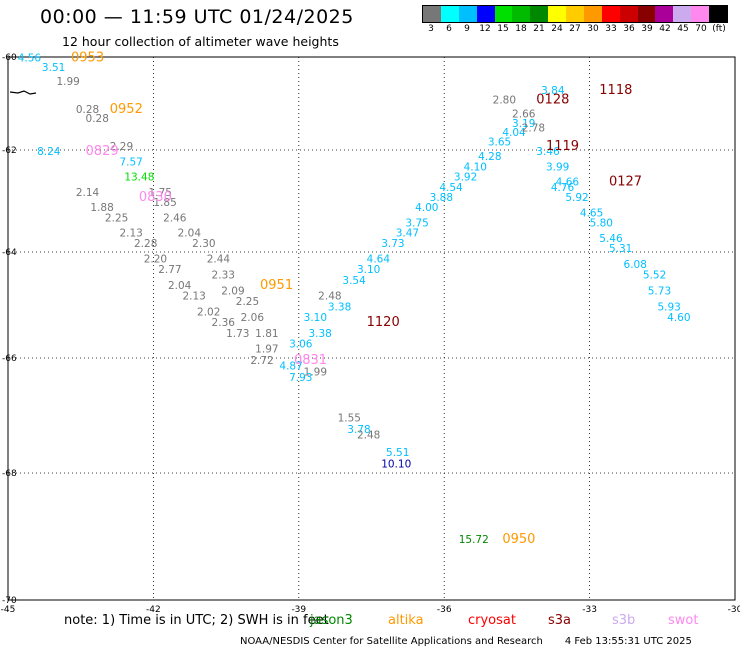  Describe the element at coordinates (601, 224) in the screenshot. I see `swh-value: 5.80` at that location.